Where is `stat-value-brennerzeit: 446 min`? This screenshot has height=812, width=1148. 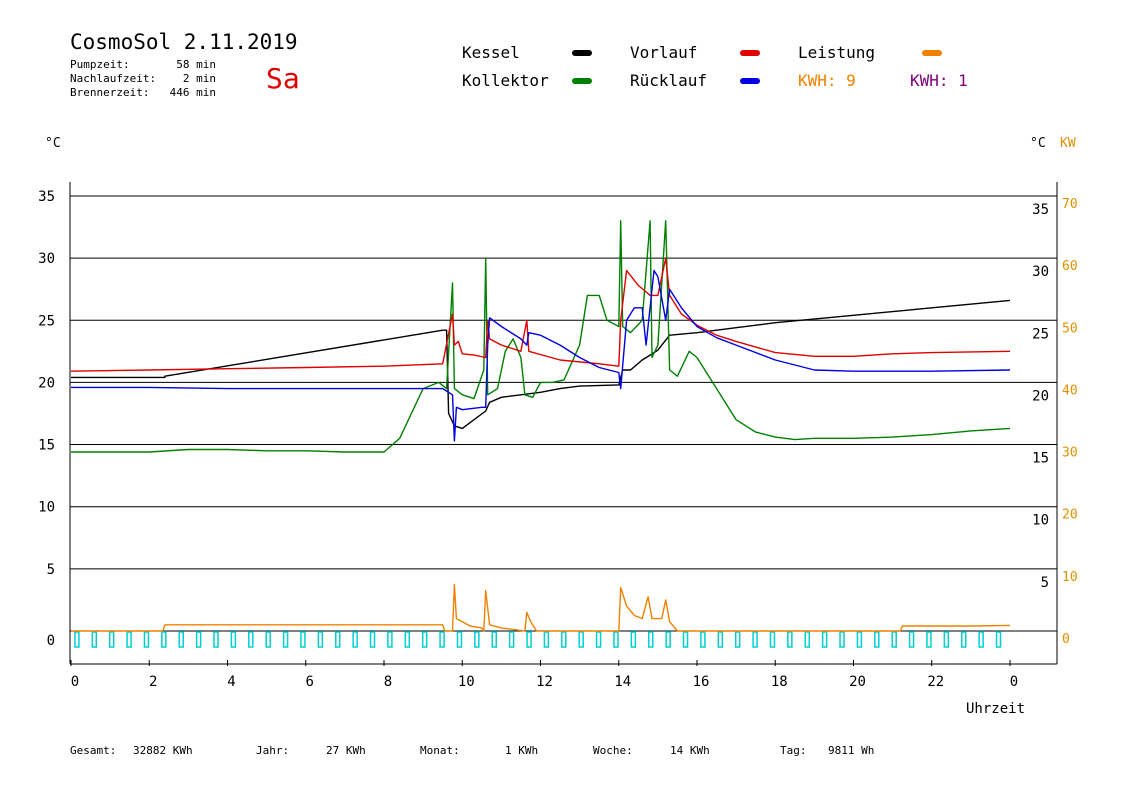 stat-value-brennerzeit: 446 min is located at coordinates (192, 92).